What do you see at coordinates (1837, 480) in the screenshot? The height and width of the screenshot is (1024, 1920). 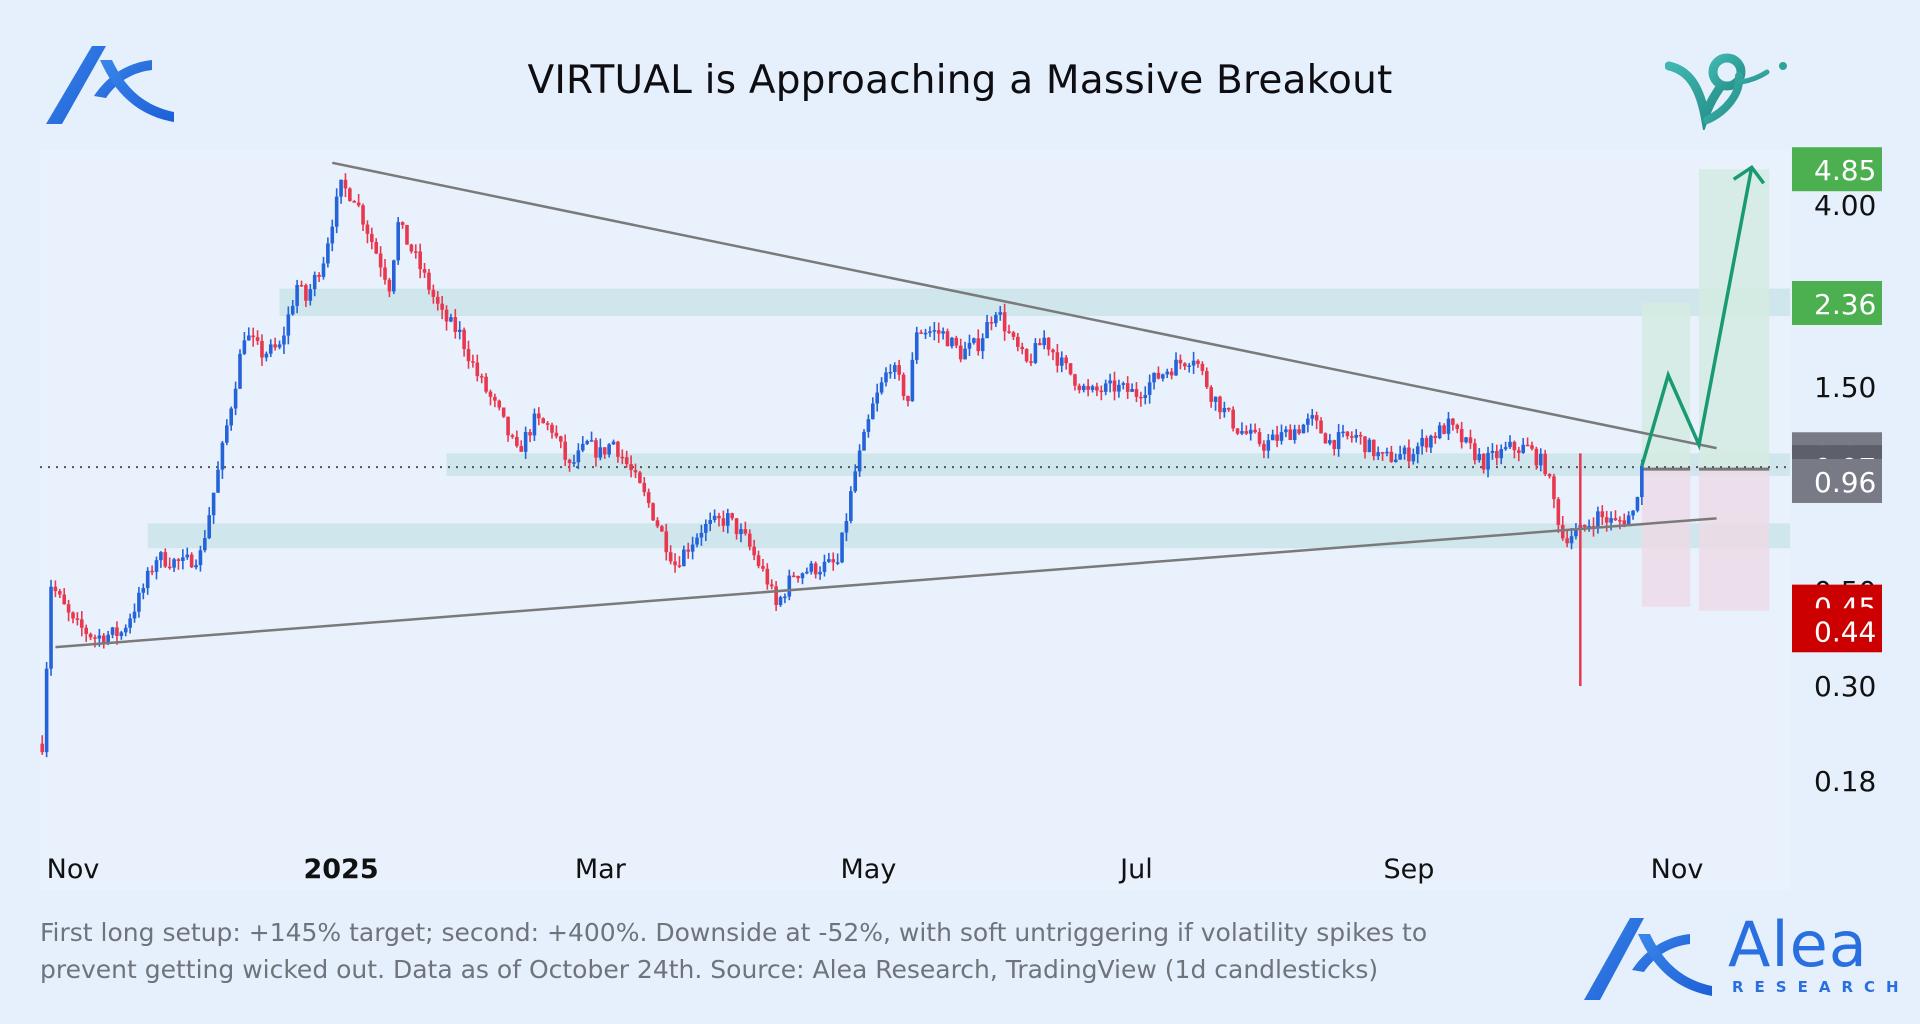 I see `price-tag-level` at bounding box center [1837, 480].